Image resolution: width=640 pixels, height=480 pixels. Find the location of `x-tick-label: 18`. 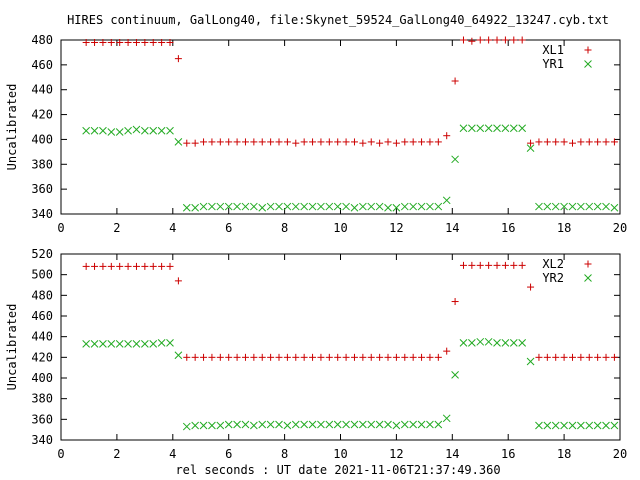

x-tick-label: 18 is located at coordinates (564, 454).